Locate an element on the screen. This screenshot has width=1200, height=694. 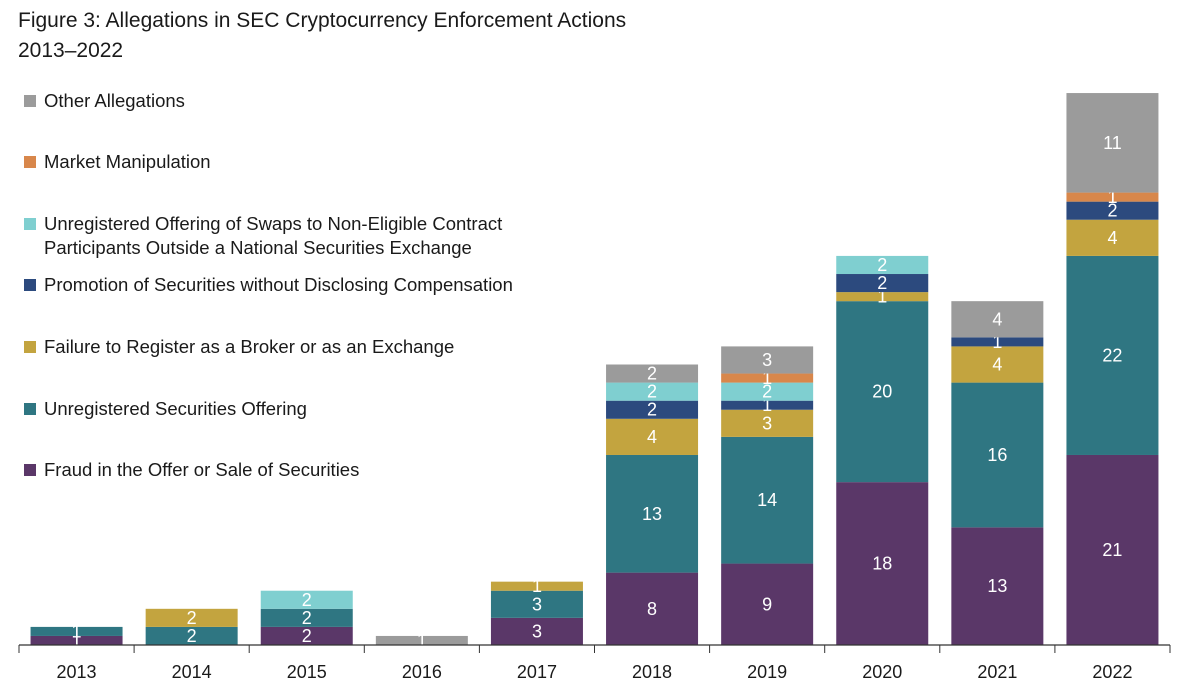
bar-segment-2017-unregistered-securities-offering is located at coordinates (536, 604).